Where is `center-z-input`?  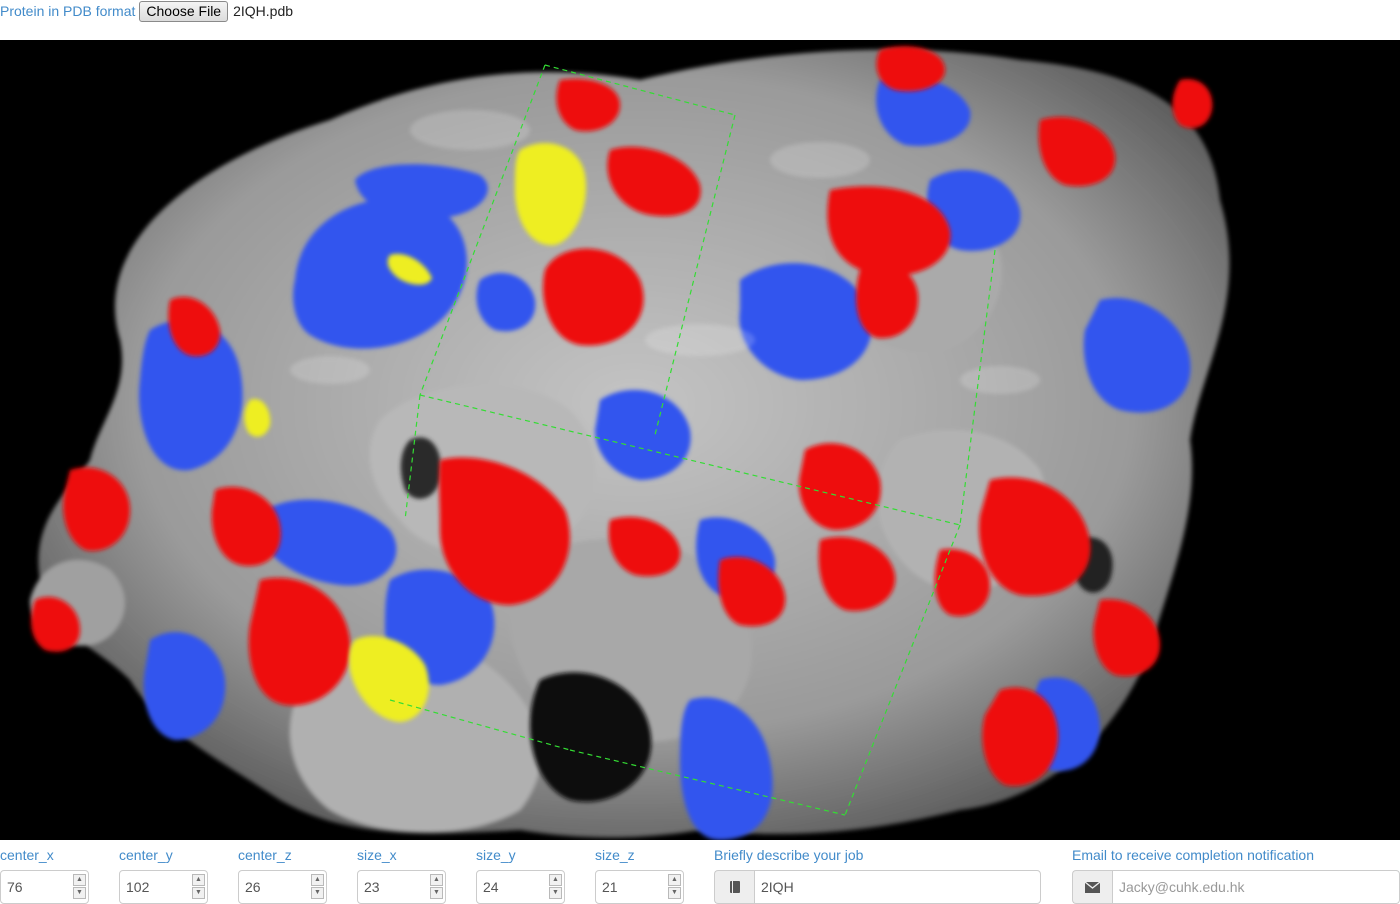 center-z-input is located at coordinates (272, 887).